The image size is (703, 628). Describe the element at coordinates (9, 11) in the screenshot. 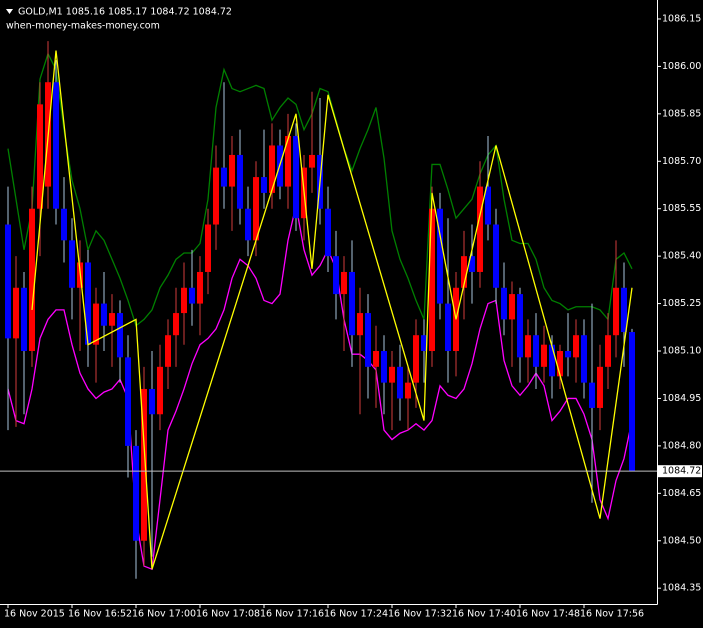

I see `menu-triangle` at that location.